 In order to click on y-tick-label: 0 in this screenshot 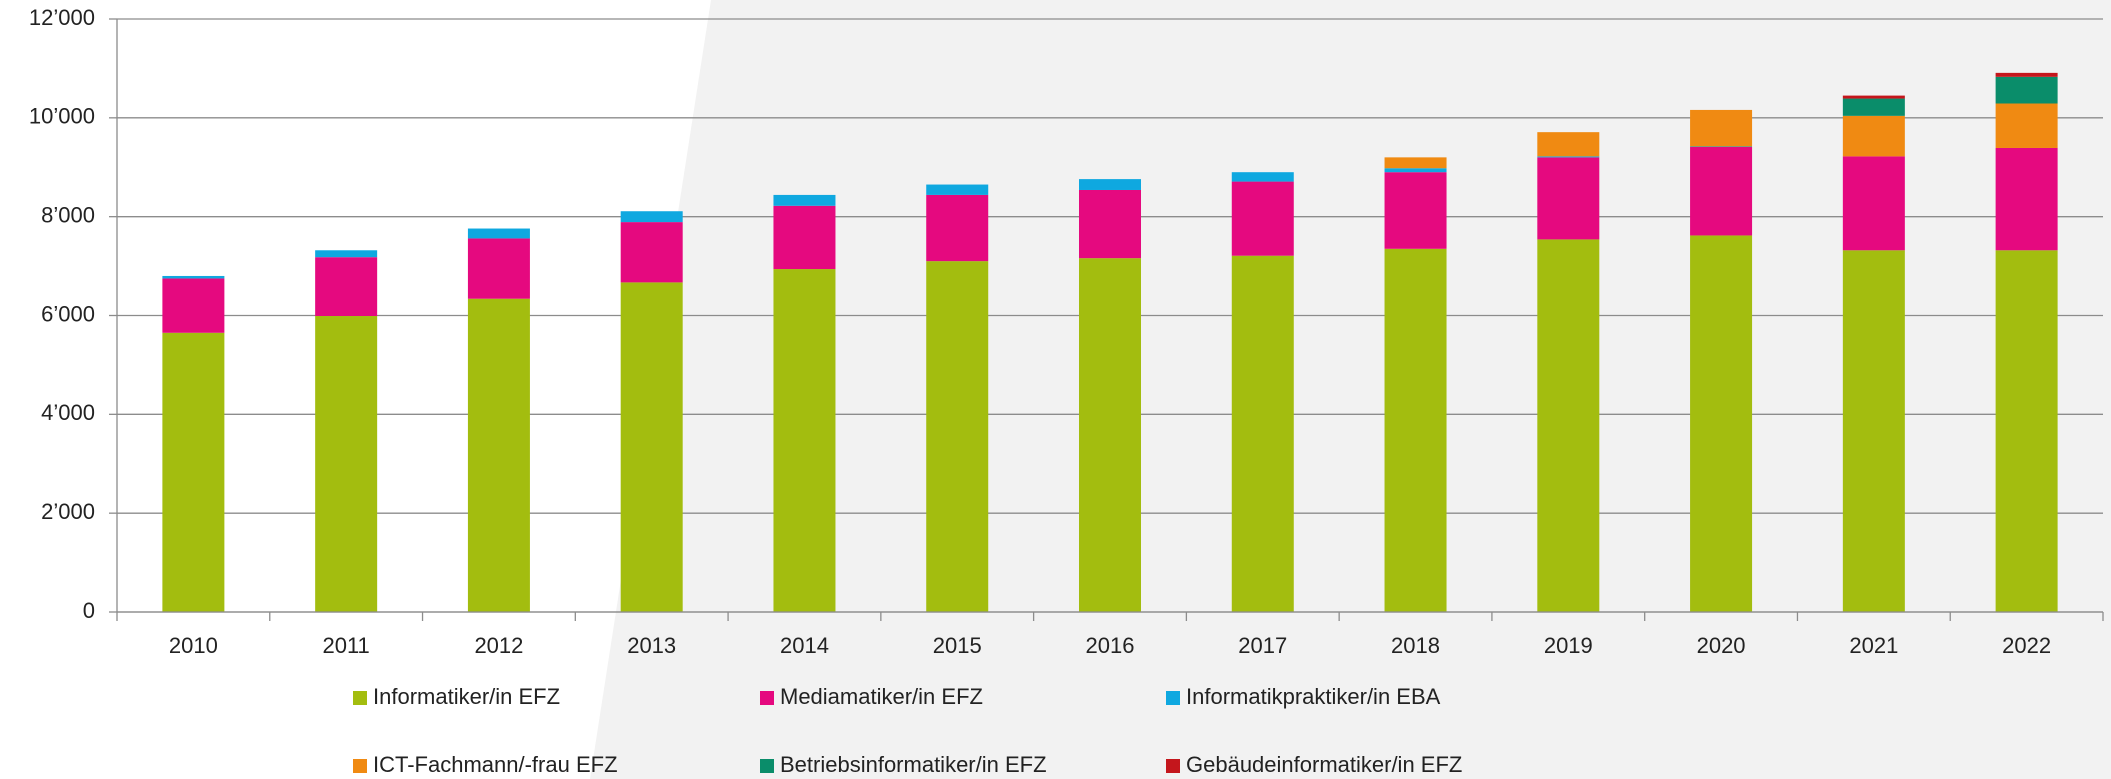, I will do `click(89, 610)`.